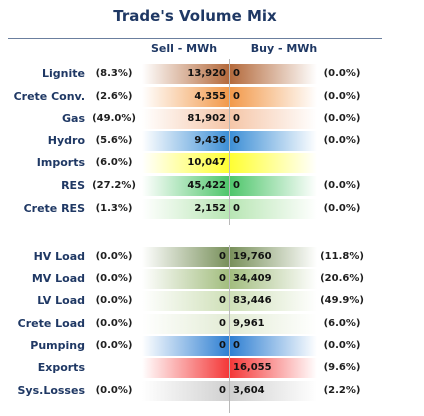 The width and height of the screenshot is (424, 416). What do you see at coordinates (73, 185) in the screenshot?
I see `row-label: RES` at bounding box center [73, 185].